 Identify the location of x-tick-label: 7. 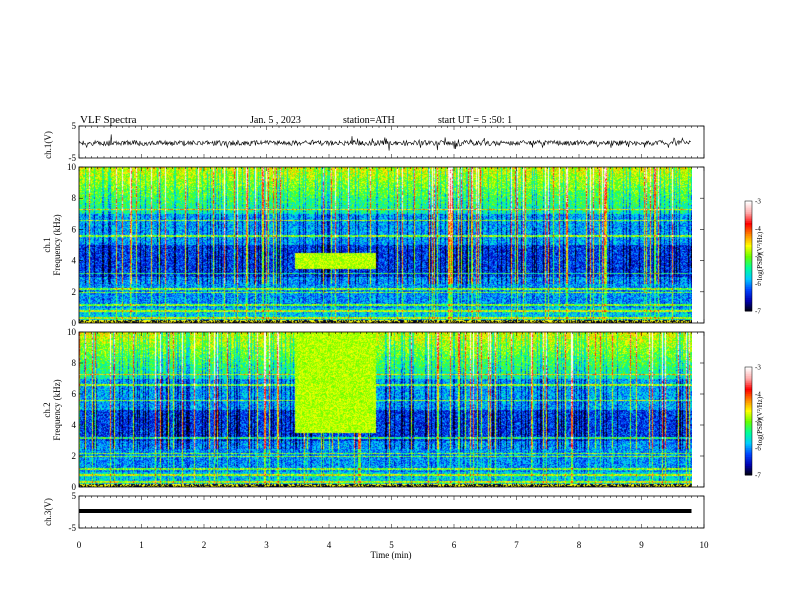
(516, 545).